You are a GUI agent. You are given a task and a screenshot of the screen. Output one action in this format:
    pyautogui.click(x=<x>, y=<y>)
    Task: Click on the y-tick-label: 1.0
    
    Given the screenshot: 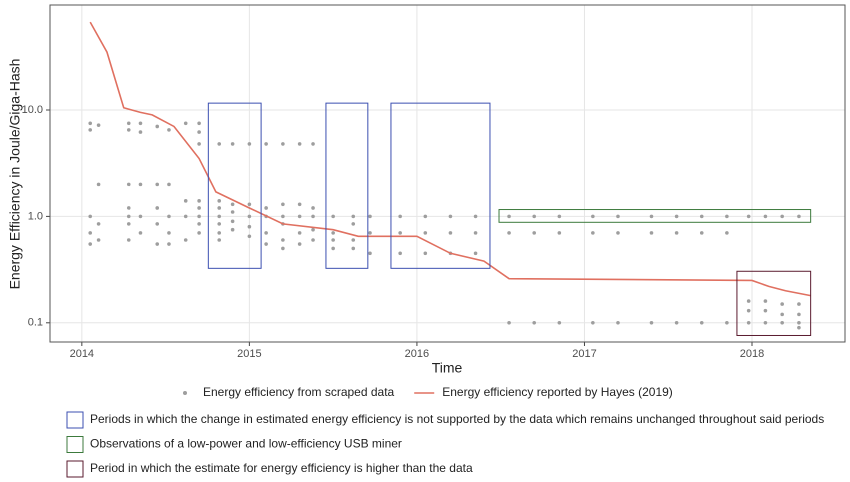 What is the action you would take?
    pyautogui.click(x=35, y=216)
    